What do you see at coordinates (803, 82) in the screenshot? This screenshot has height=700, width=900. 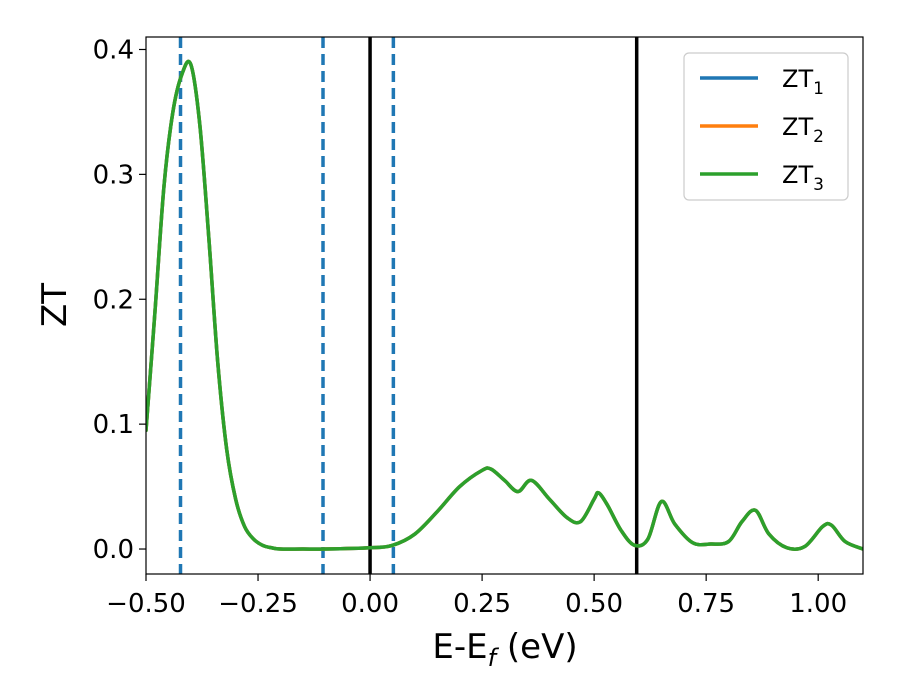 I see `legend-label-zt1: ZT1` at bounding box center [803, 82].